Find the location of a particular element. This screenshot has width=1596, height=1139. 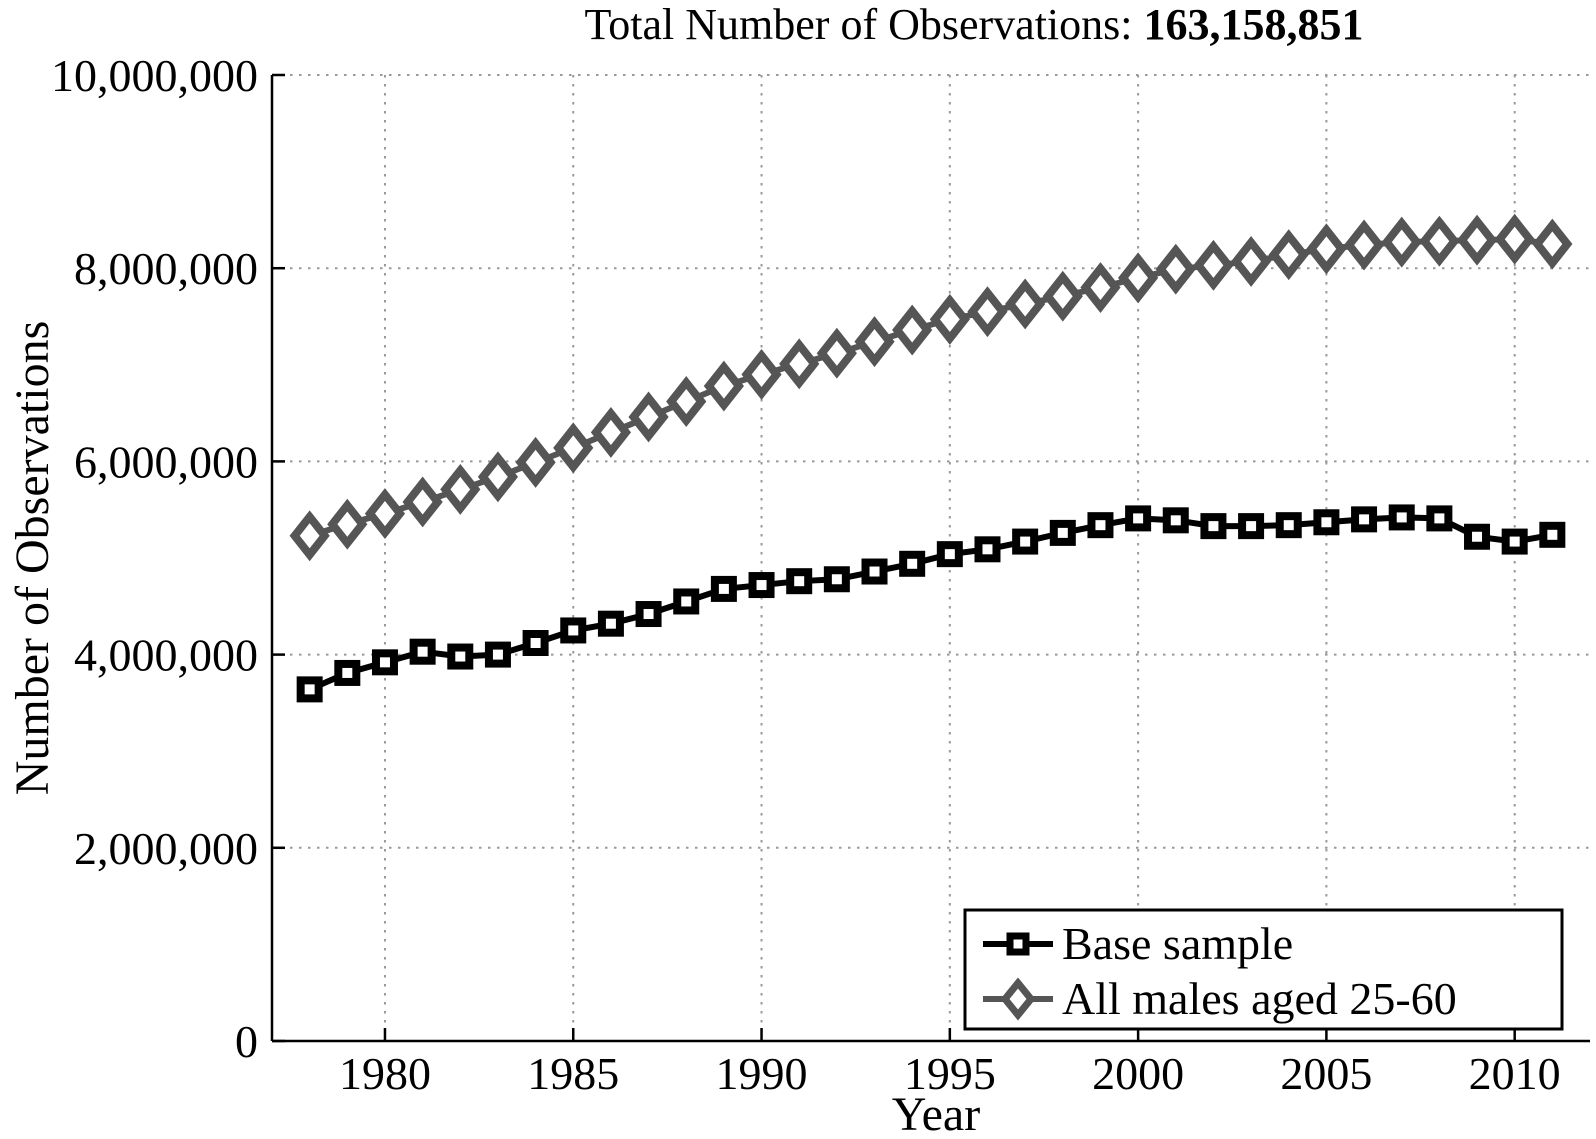

y-tick-label: 10,000,000 is located at coordinates (154, 75).